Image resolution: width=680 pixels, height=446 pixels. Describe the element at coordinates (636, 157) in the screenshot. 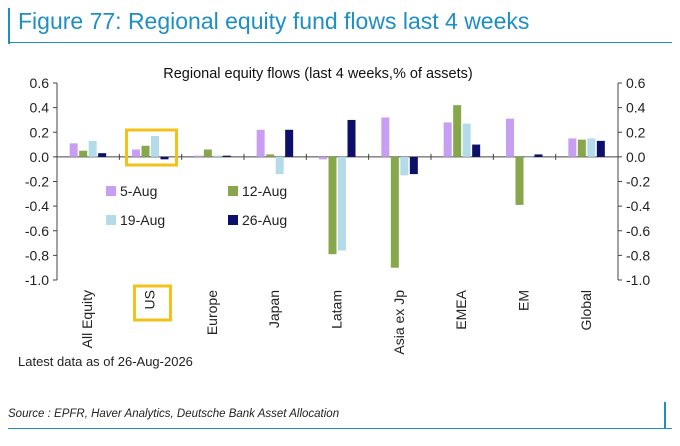

I see `y-tick-label-right: 0.0` at that location.